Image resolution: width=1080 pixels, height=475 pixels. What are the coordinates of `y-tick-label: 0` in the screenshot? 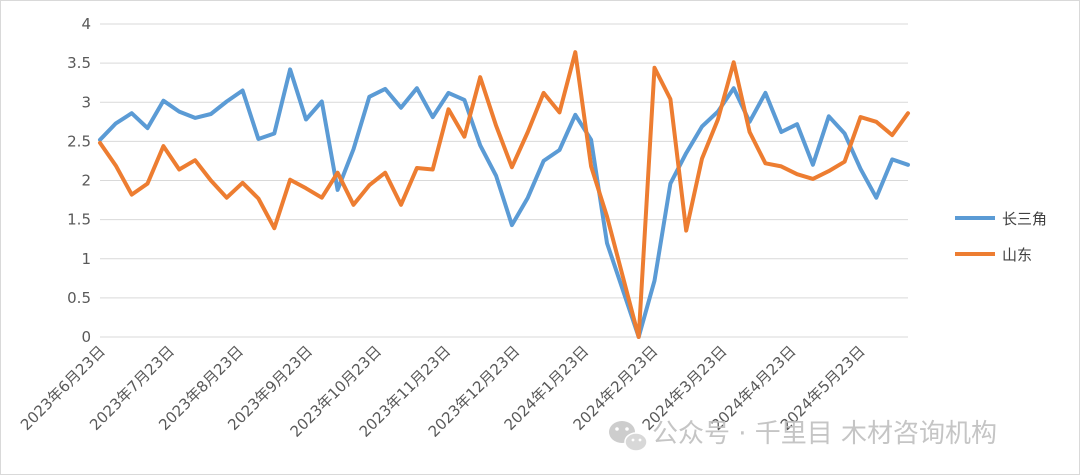 It's located at (86, 337).